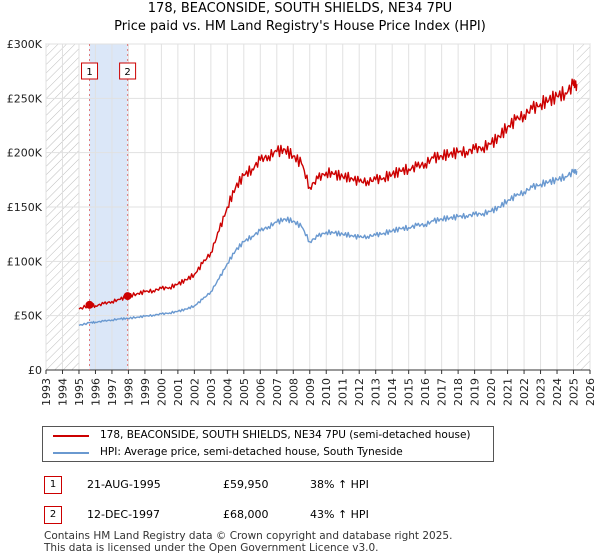 This screenshot has height=560, width=600. What do you see at coordinates (442, 392) in the screenshot?
I see `x-tick-label: 2017` at bounding box center [442, 392].